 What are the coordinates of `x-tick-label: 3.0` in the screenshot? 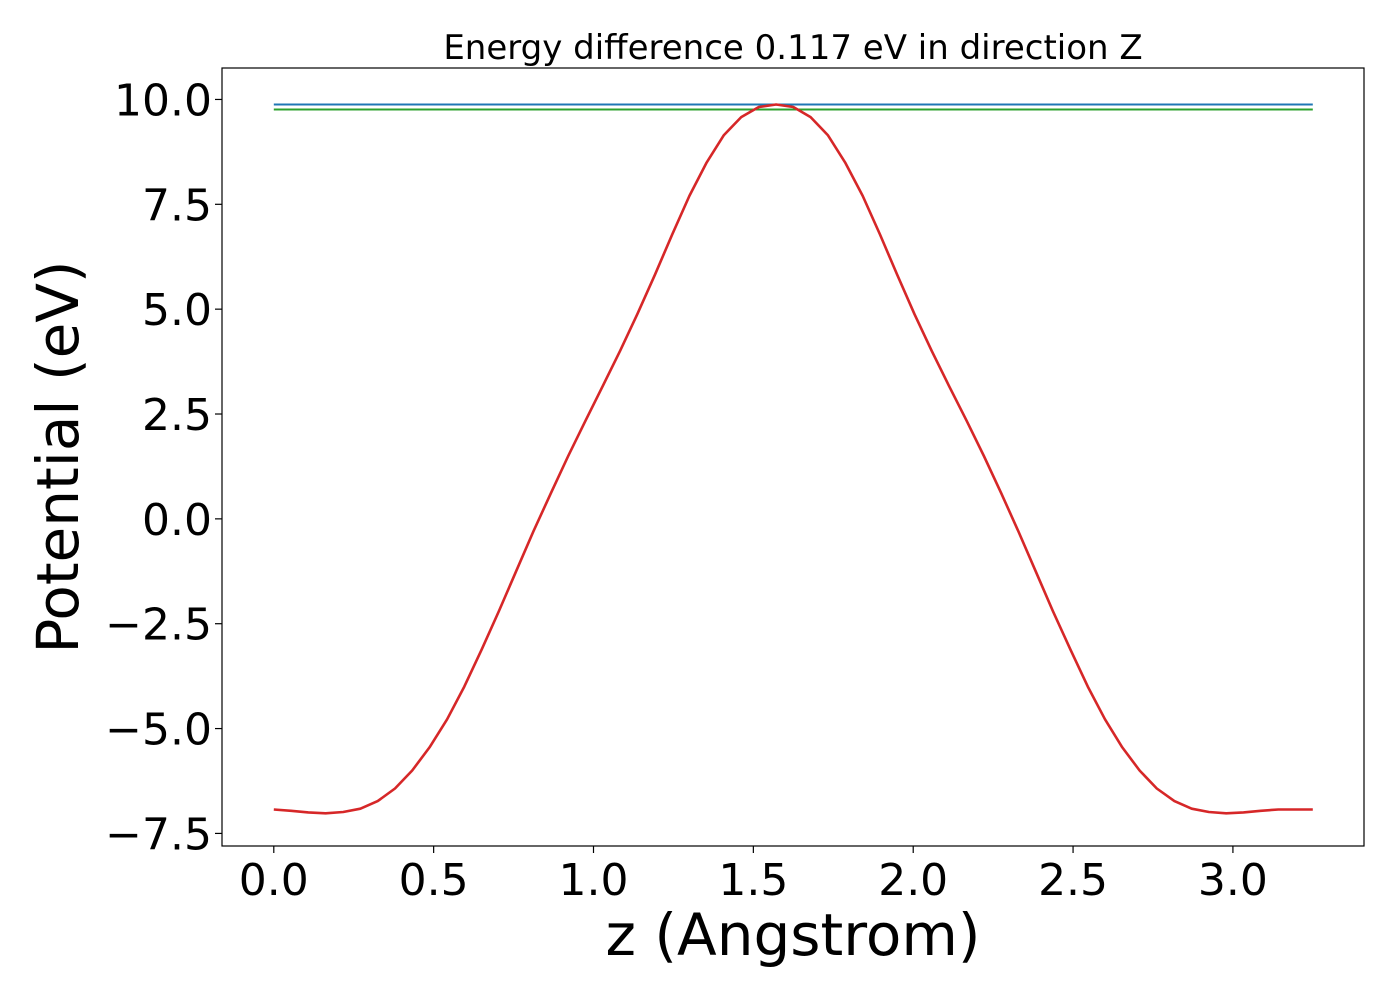 It's located at (1233, 880).